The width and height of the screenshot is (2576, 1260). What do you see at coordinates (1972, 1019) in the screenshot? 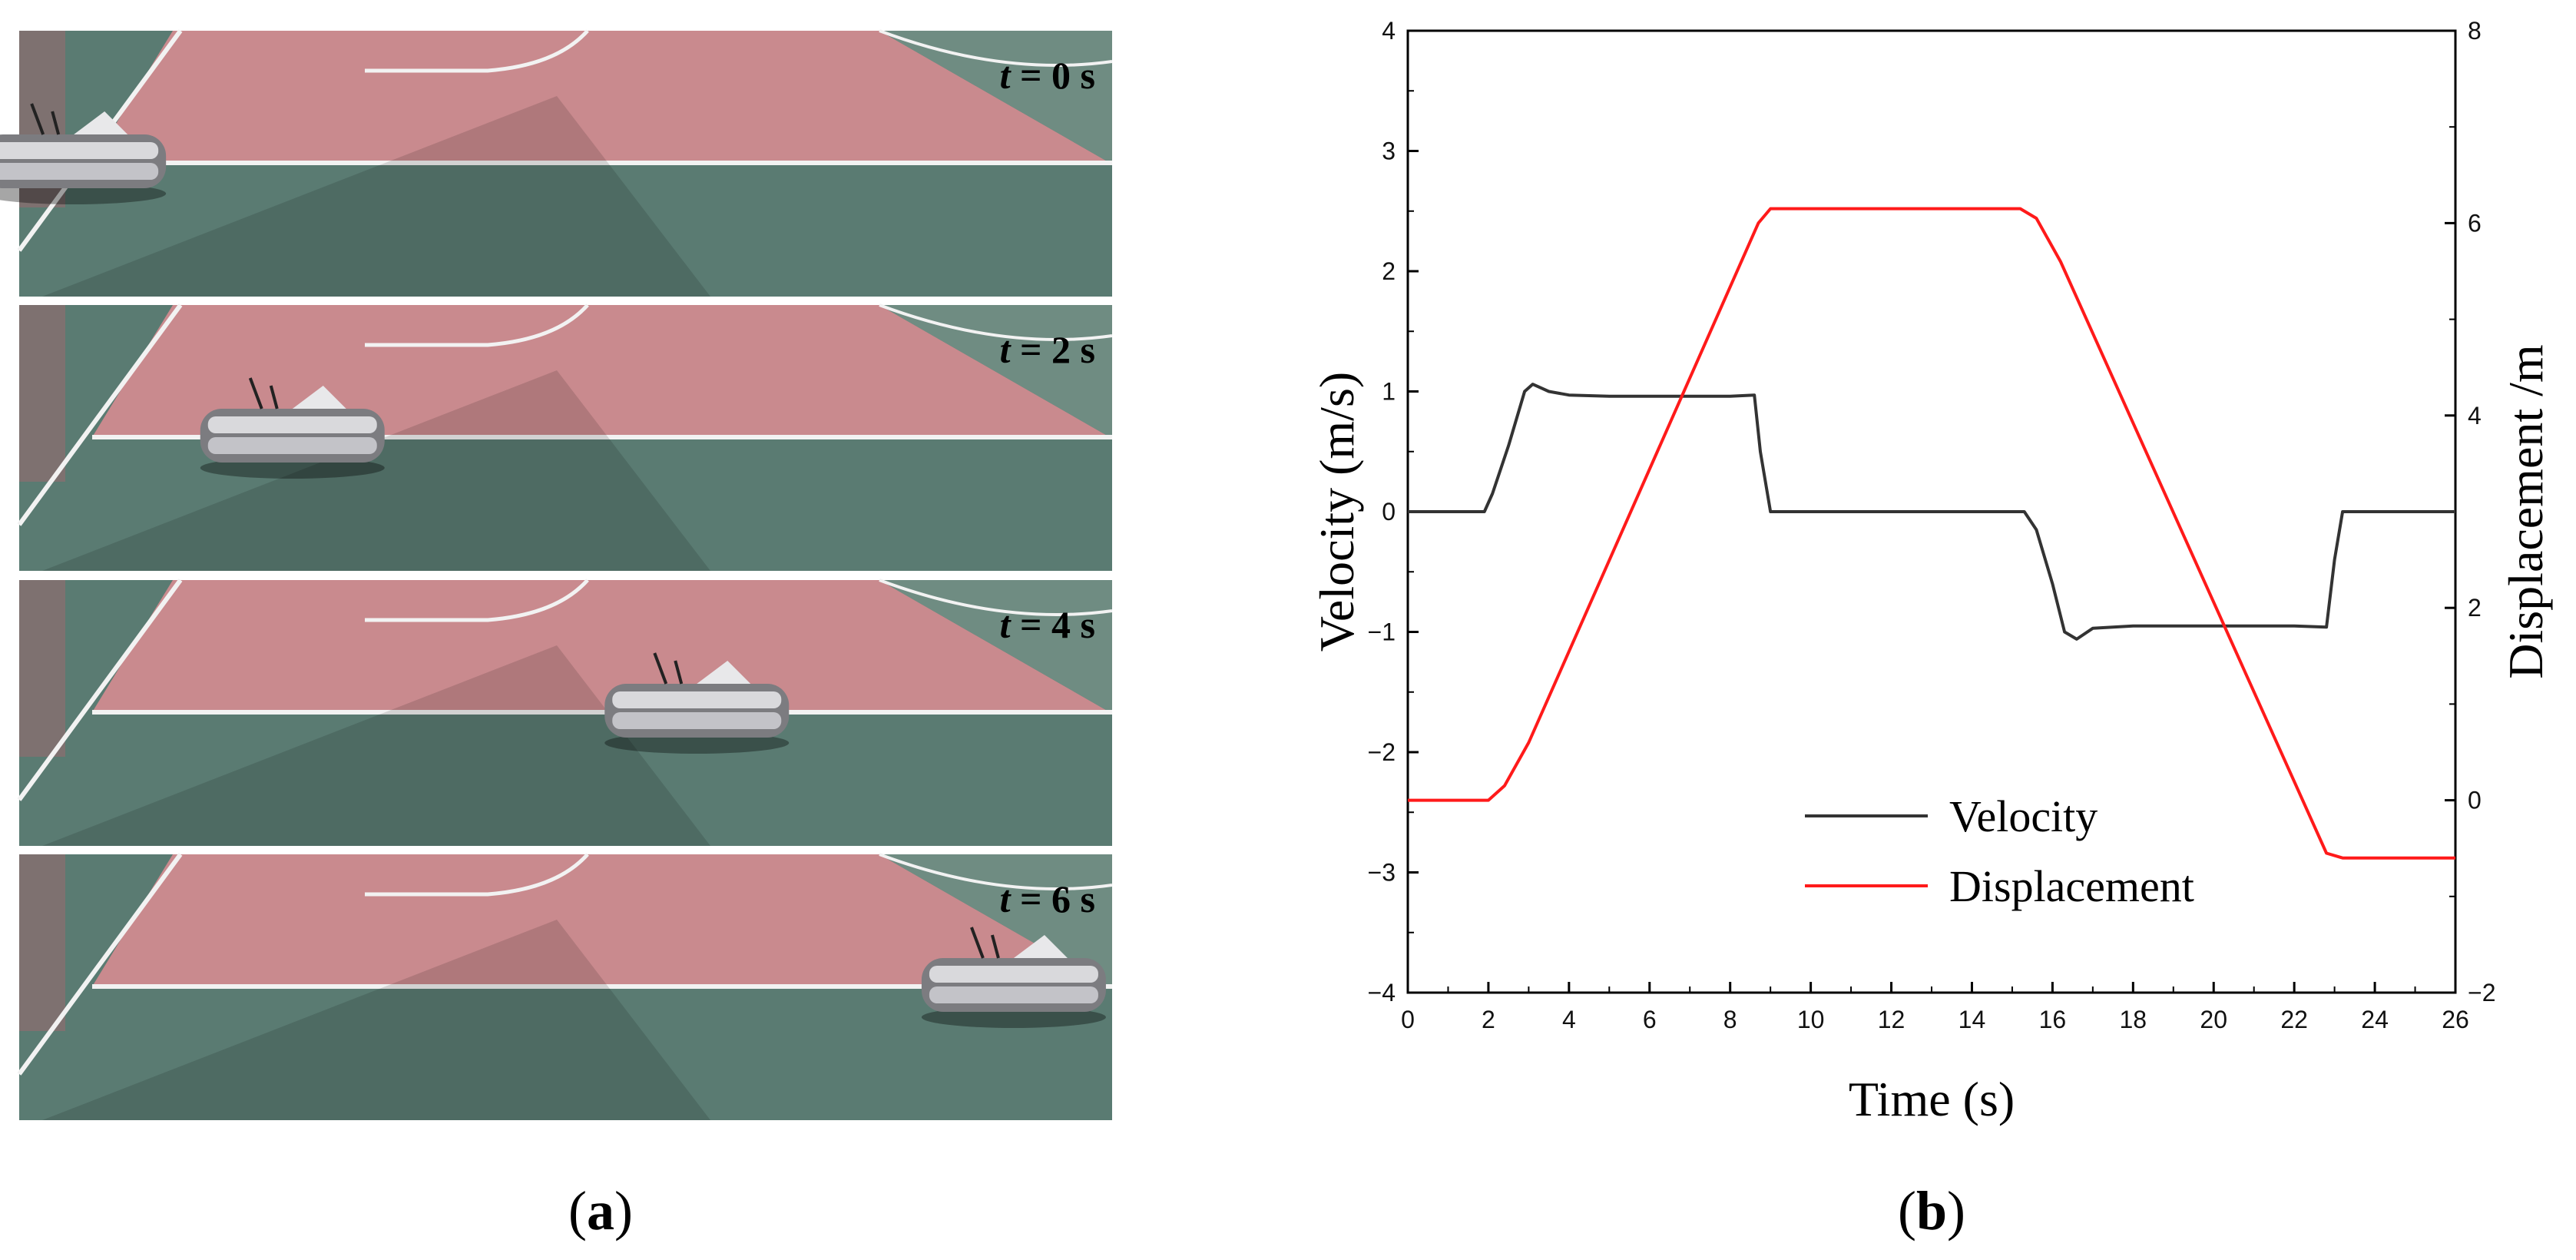
I see `x-tick-label: 14` at bounding box center [1972, 1019].